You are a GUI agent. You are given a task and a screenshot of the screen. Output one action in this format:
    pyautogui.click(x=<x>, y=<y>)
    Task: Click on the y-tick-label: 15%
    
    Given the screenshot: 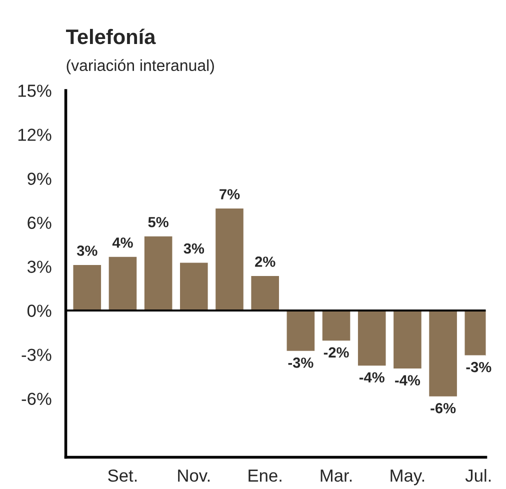 What is the action you would take?
    pyautogui.click(x=35, y=90)
    